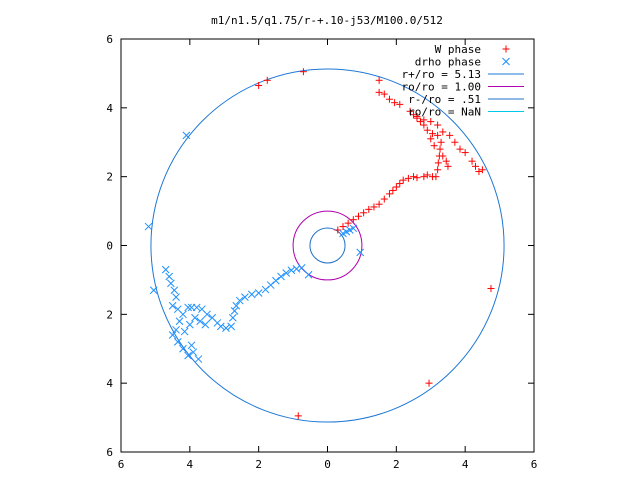 This screenshot has width=640, height=480. I want to click on x-tick-label: 6, so click(121, 464).